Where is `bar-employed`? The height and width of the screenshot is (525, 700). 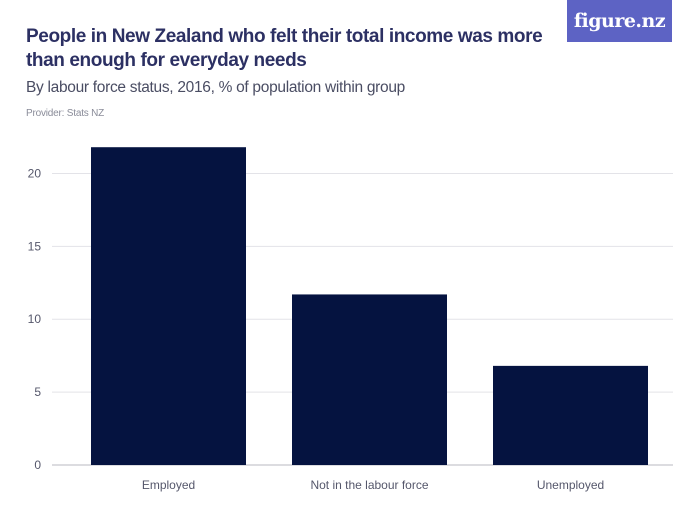 bar-employed is located at coordinates (168, 306).